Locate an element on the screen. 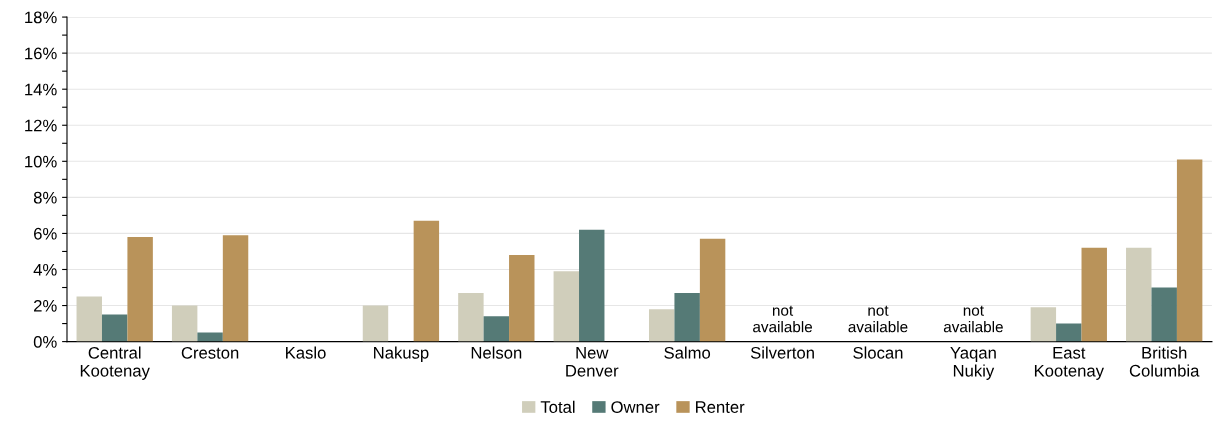 The height and width of the screenshot is (427, 1218). x-tick-label: Silverton is located at coordinates (782, 352).